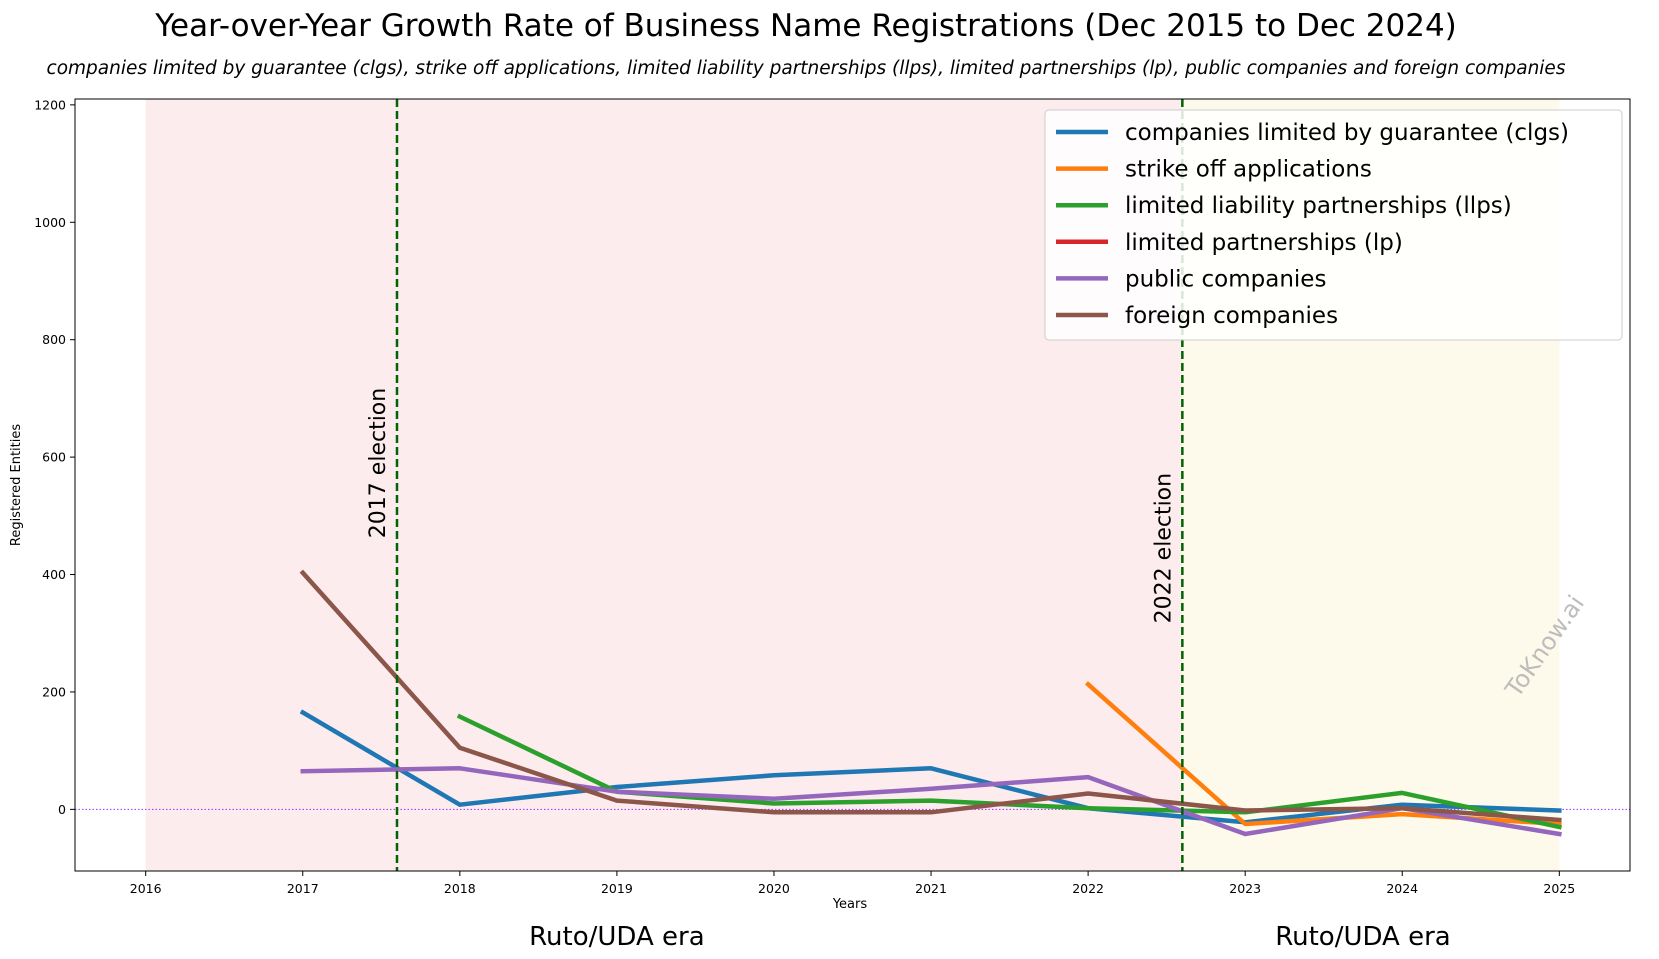 The height and width of the screenshot is (959, 1659). I want to click on legend-label-3: limited partnerships (lp), so click(1264, 243).